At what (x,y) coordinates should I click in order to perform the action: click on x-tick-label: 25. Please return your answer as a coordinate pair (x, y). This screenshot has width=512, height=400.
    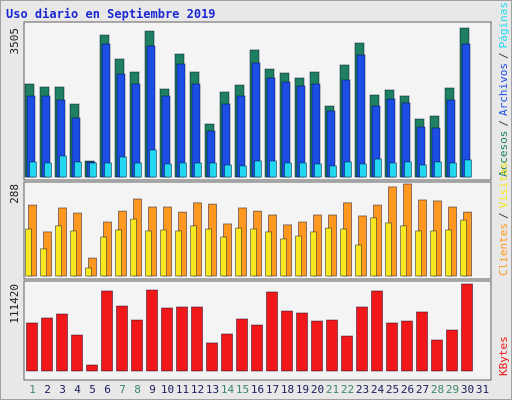
    Looking at the image, I should click on (392, 389).